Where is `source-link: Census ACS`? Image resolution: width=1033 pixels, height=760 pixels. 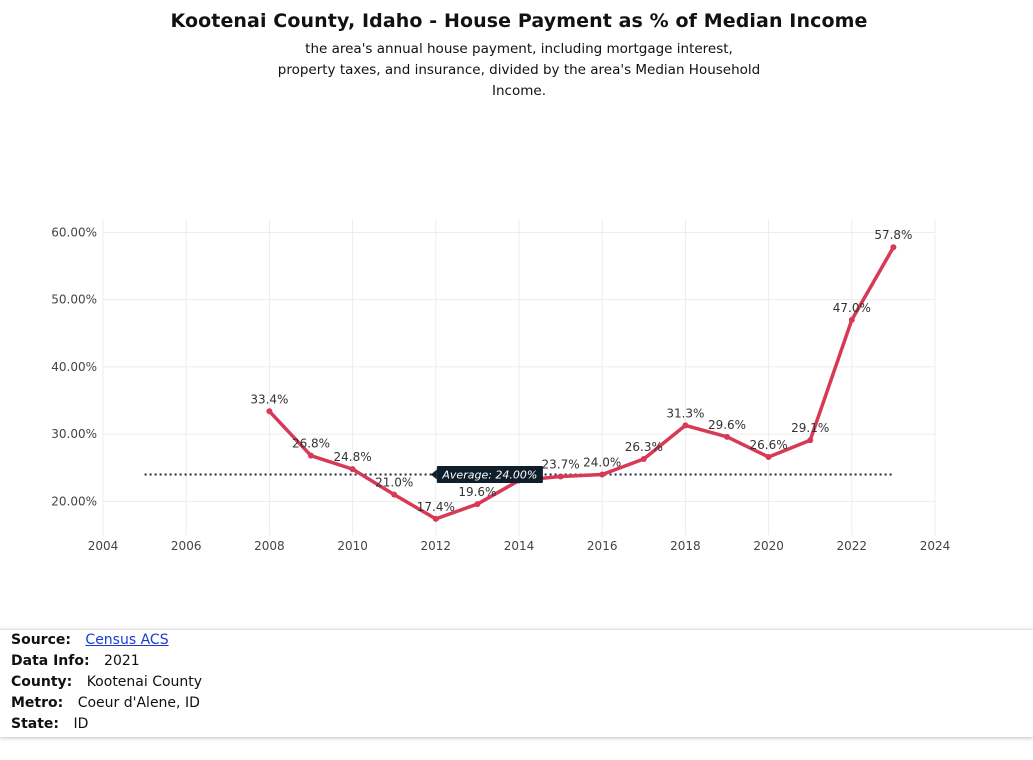
source-link: Census ACS is located at coordinates (127, 640).